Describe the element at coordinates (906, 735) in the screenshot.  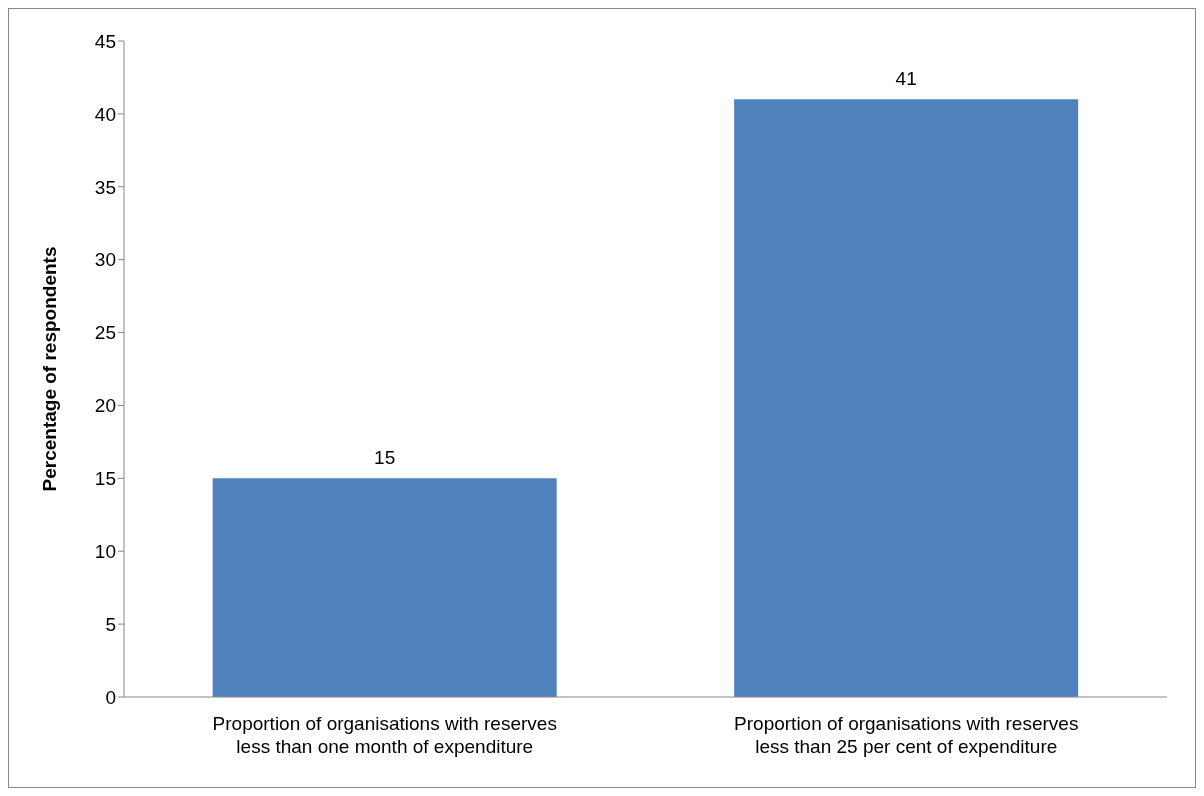
I see `x-tick-label: Proportion of organisations with reserves less than 25 per cent of expenditure` at that location.